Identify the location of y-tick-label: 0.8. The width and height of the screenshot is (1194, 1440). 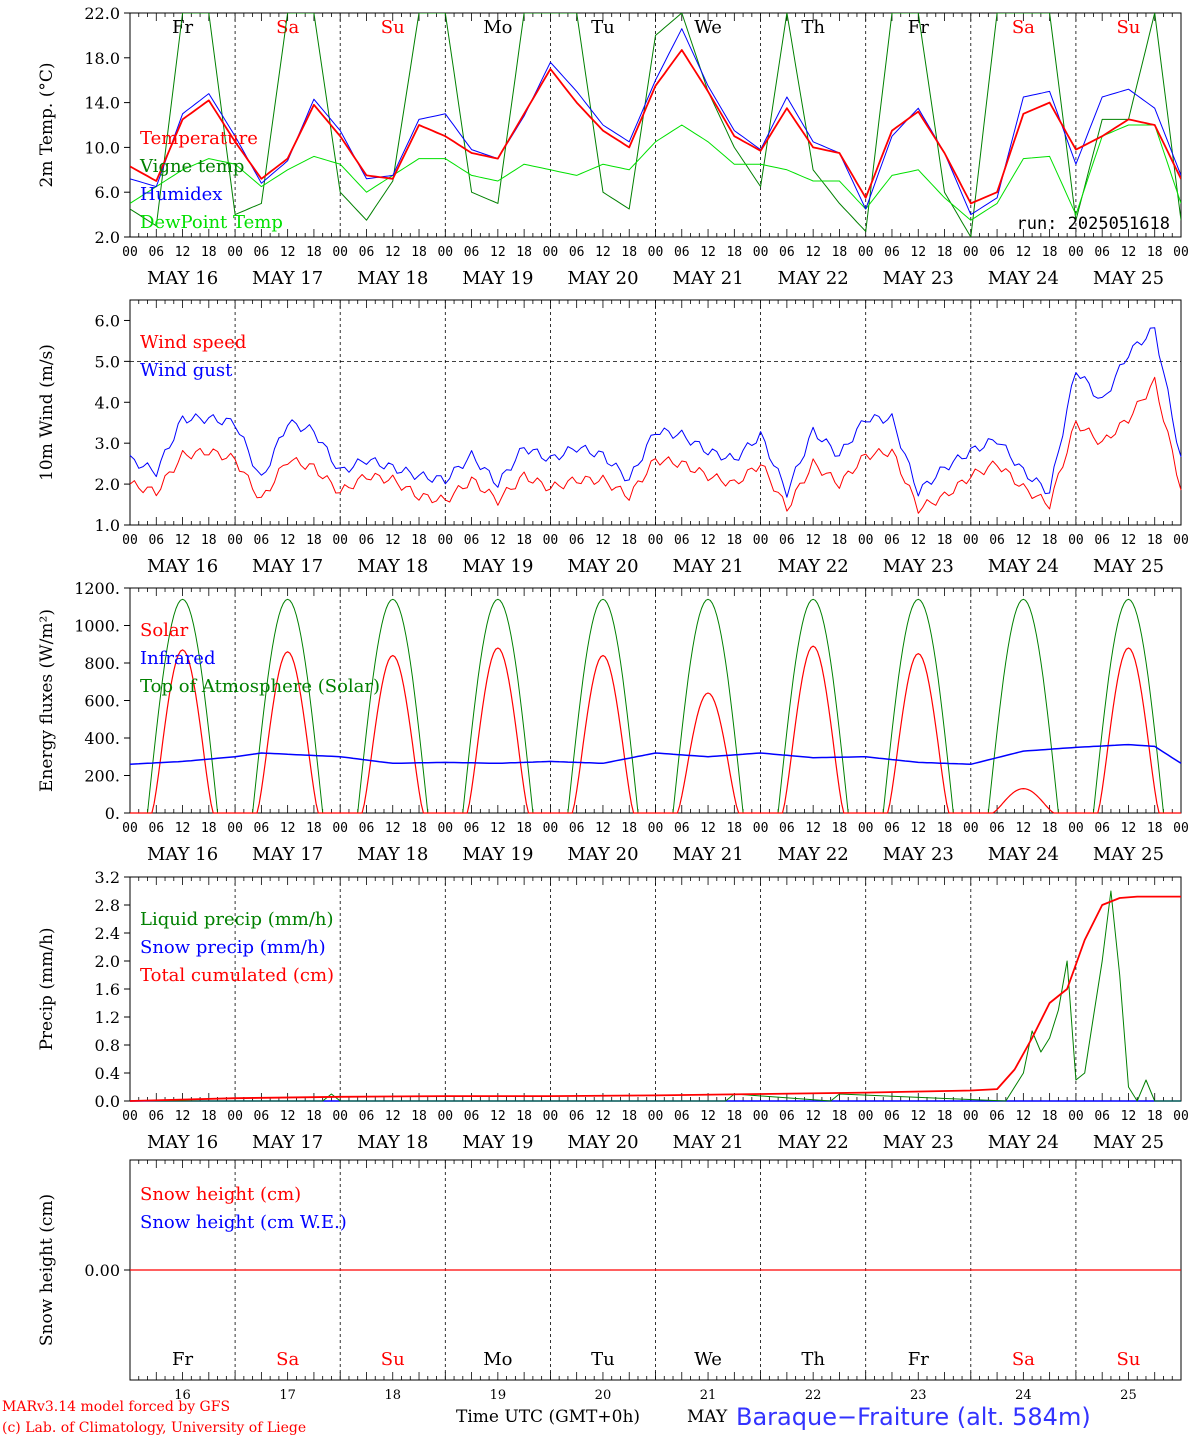
(107, 1045).